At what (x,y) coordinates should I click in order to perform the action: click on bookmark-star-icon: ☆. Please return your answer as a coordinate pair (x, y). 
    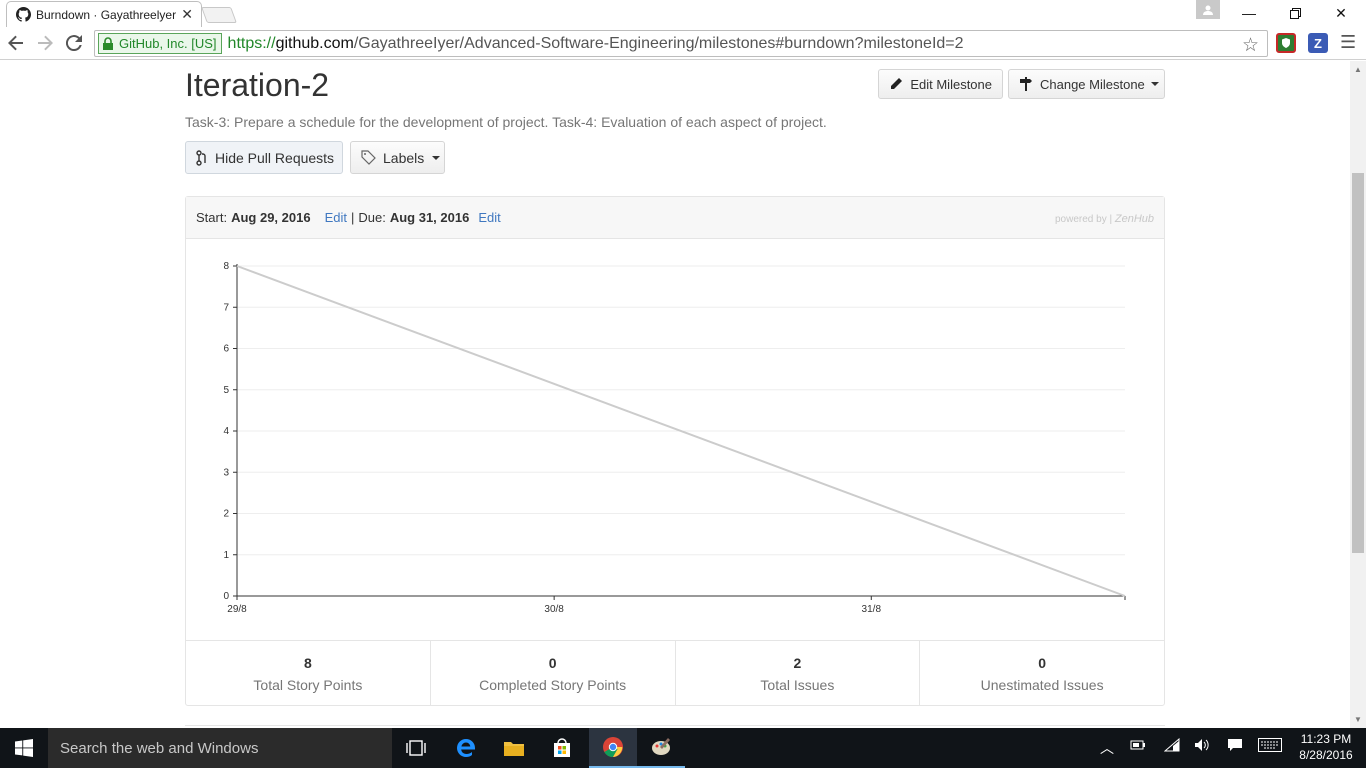
    Looking at the image, I should click on (1250, 45).